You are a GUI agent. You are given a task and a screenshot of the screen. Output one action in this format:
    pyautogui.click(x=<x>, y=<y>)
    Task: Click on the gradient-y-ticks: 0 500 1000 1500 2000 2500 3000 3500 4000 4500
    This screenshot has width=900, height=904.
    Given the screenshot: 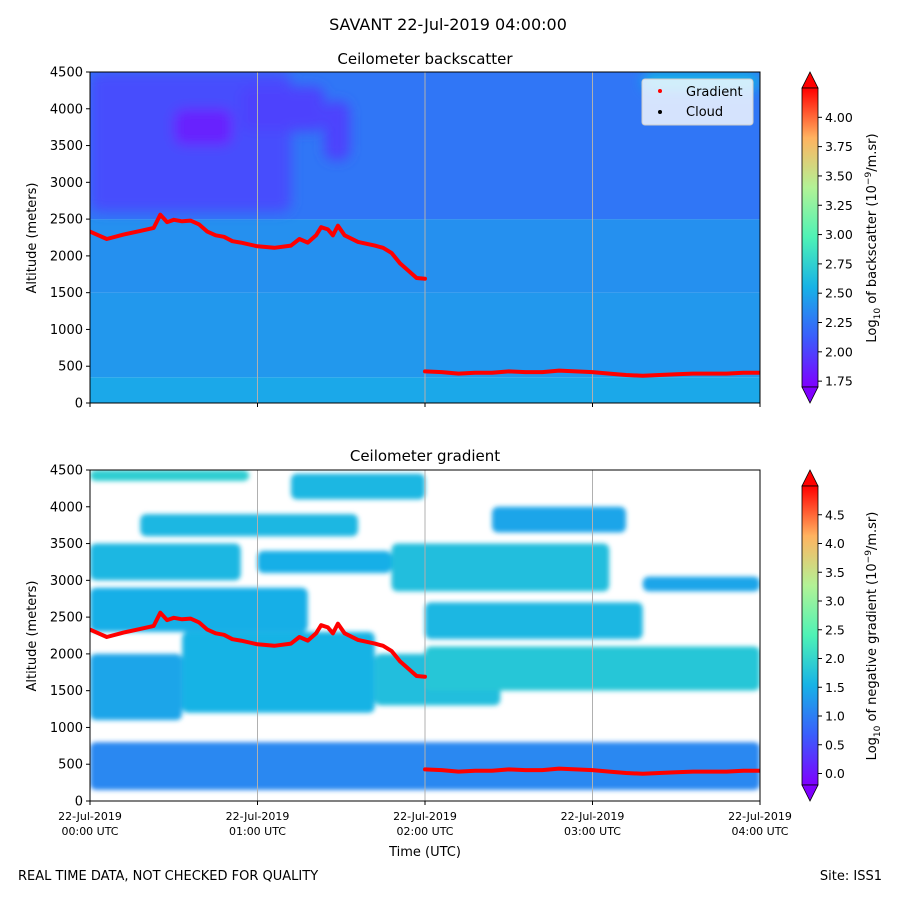 What is the action you would take?
    pyautogui.click(x=70, y=637)
    